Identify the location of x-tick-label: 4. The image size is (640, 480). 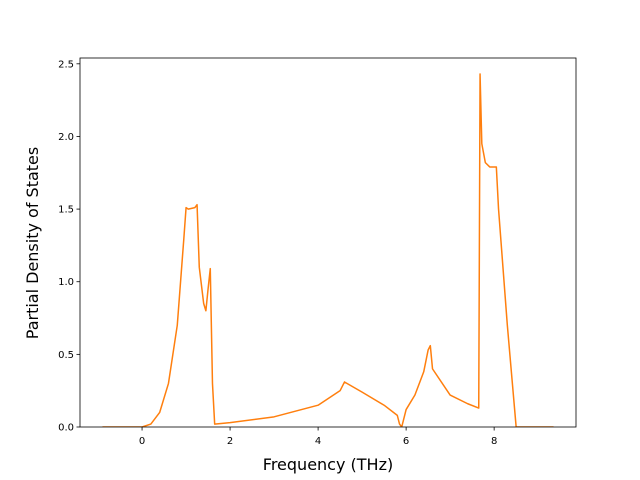
(318, 441).